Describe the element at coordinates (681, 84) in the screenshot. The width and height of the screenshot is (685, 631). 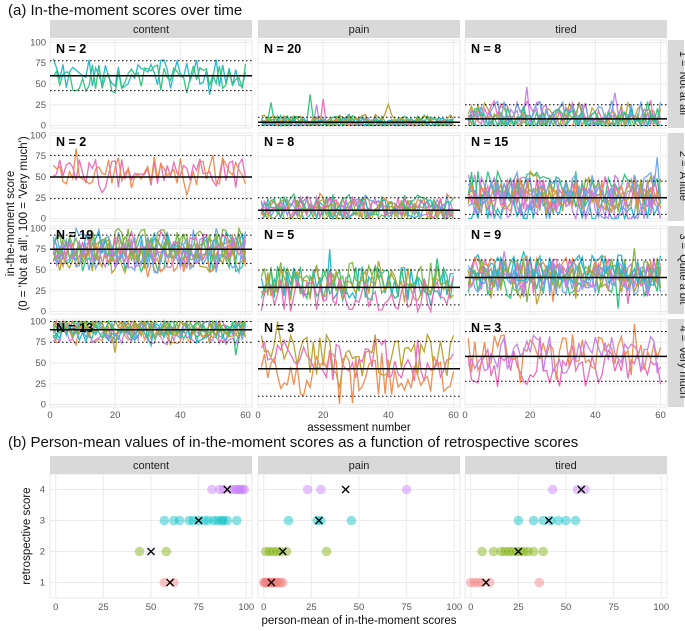
I see `chart-a-row-label: 1 = 'Not at all'` at that location.